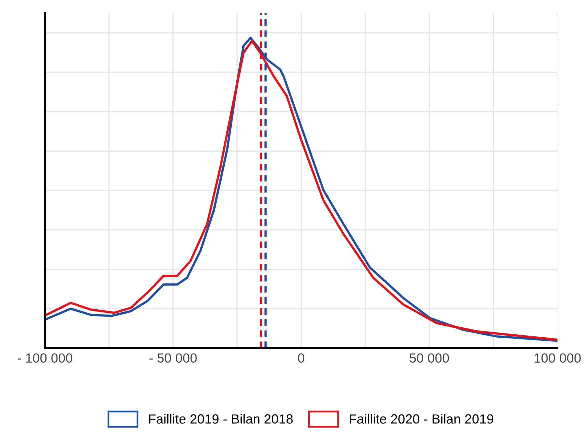 The image size is (587, 441). Describe the element at coordinates (301, 358) in the screenshot. I see `x-tick-label: 0` at that location.